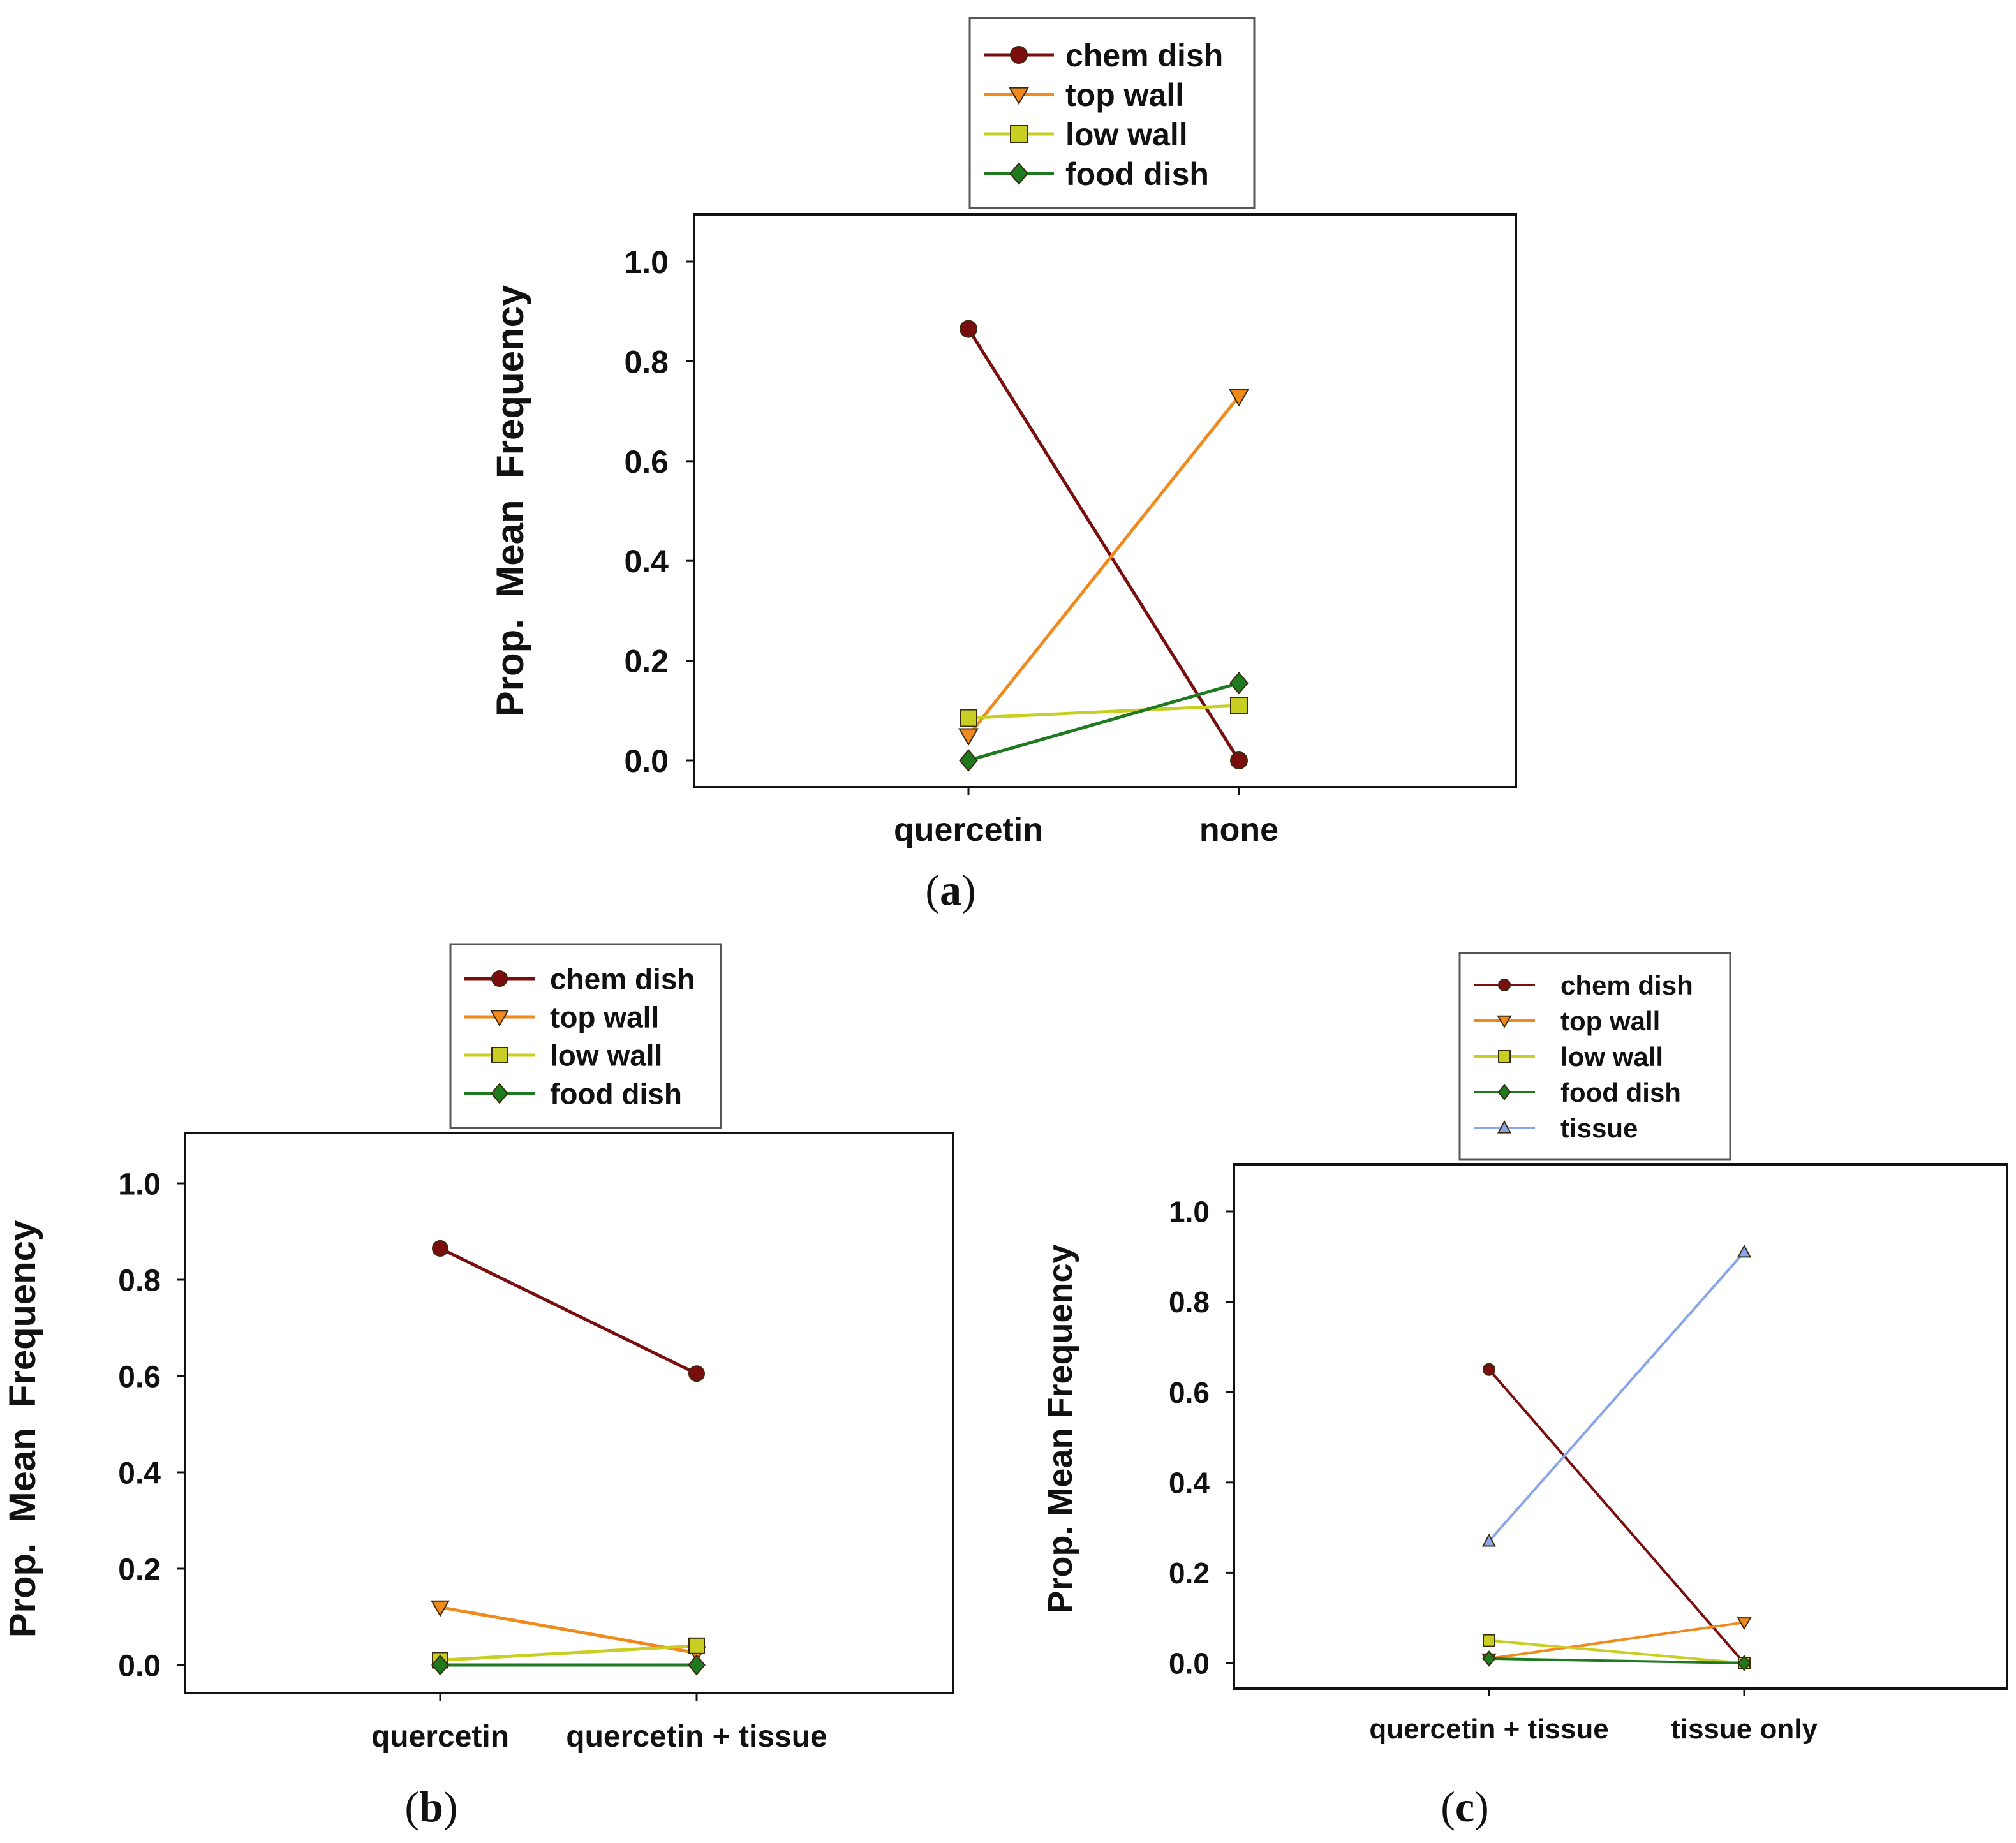 This screenshot has height=1843, width=2016. What do you see at coordinates (430, 1806) in the screenshot?
I see `panel-label-b: (b)` at bounding box center [430, 1806].